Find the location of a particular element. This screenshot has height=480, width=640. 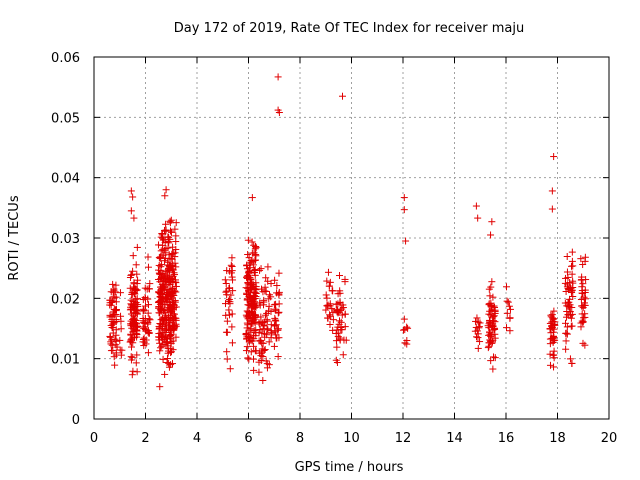

x-tick-label: 12 is located at coordinates (403, 438).